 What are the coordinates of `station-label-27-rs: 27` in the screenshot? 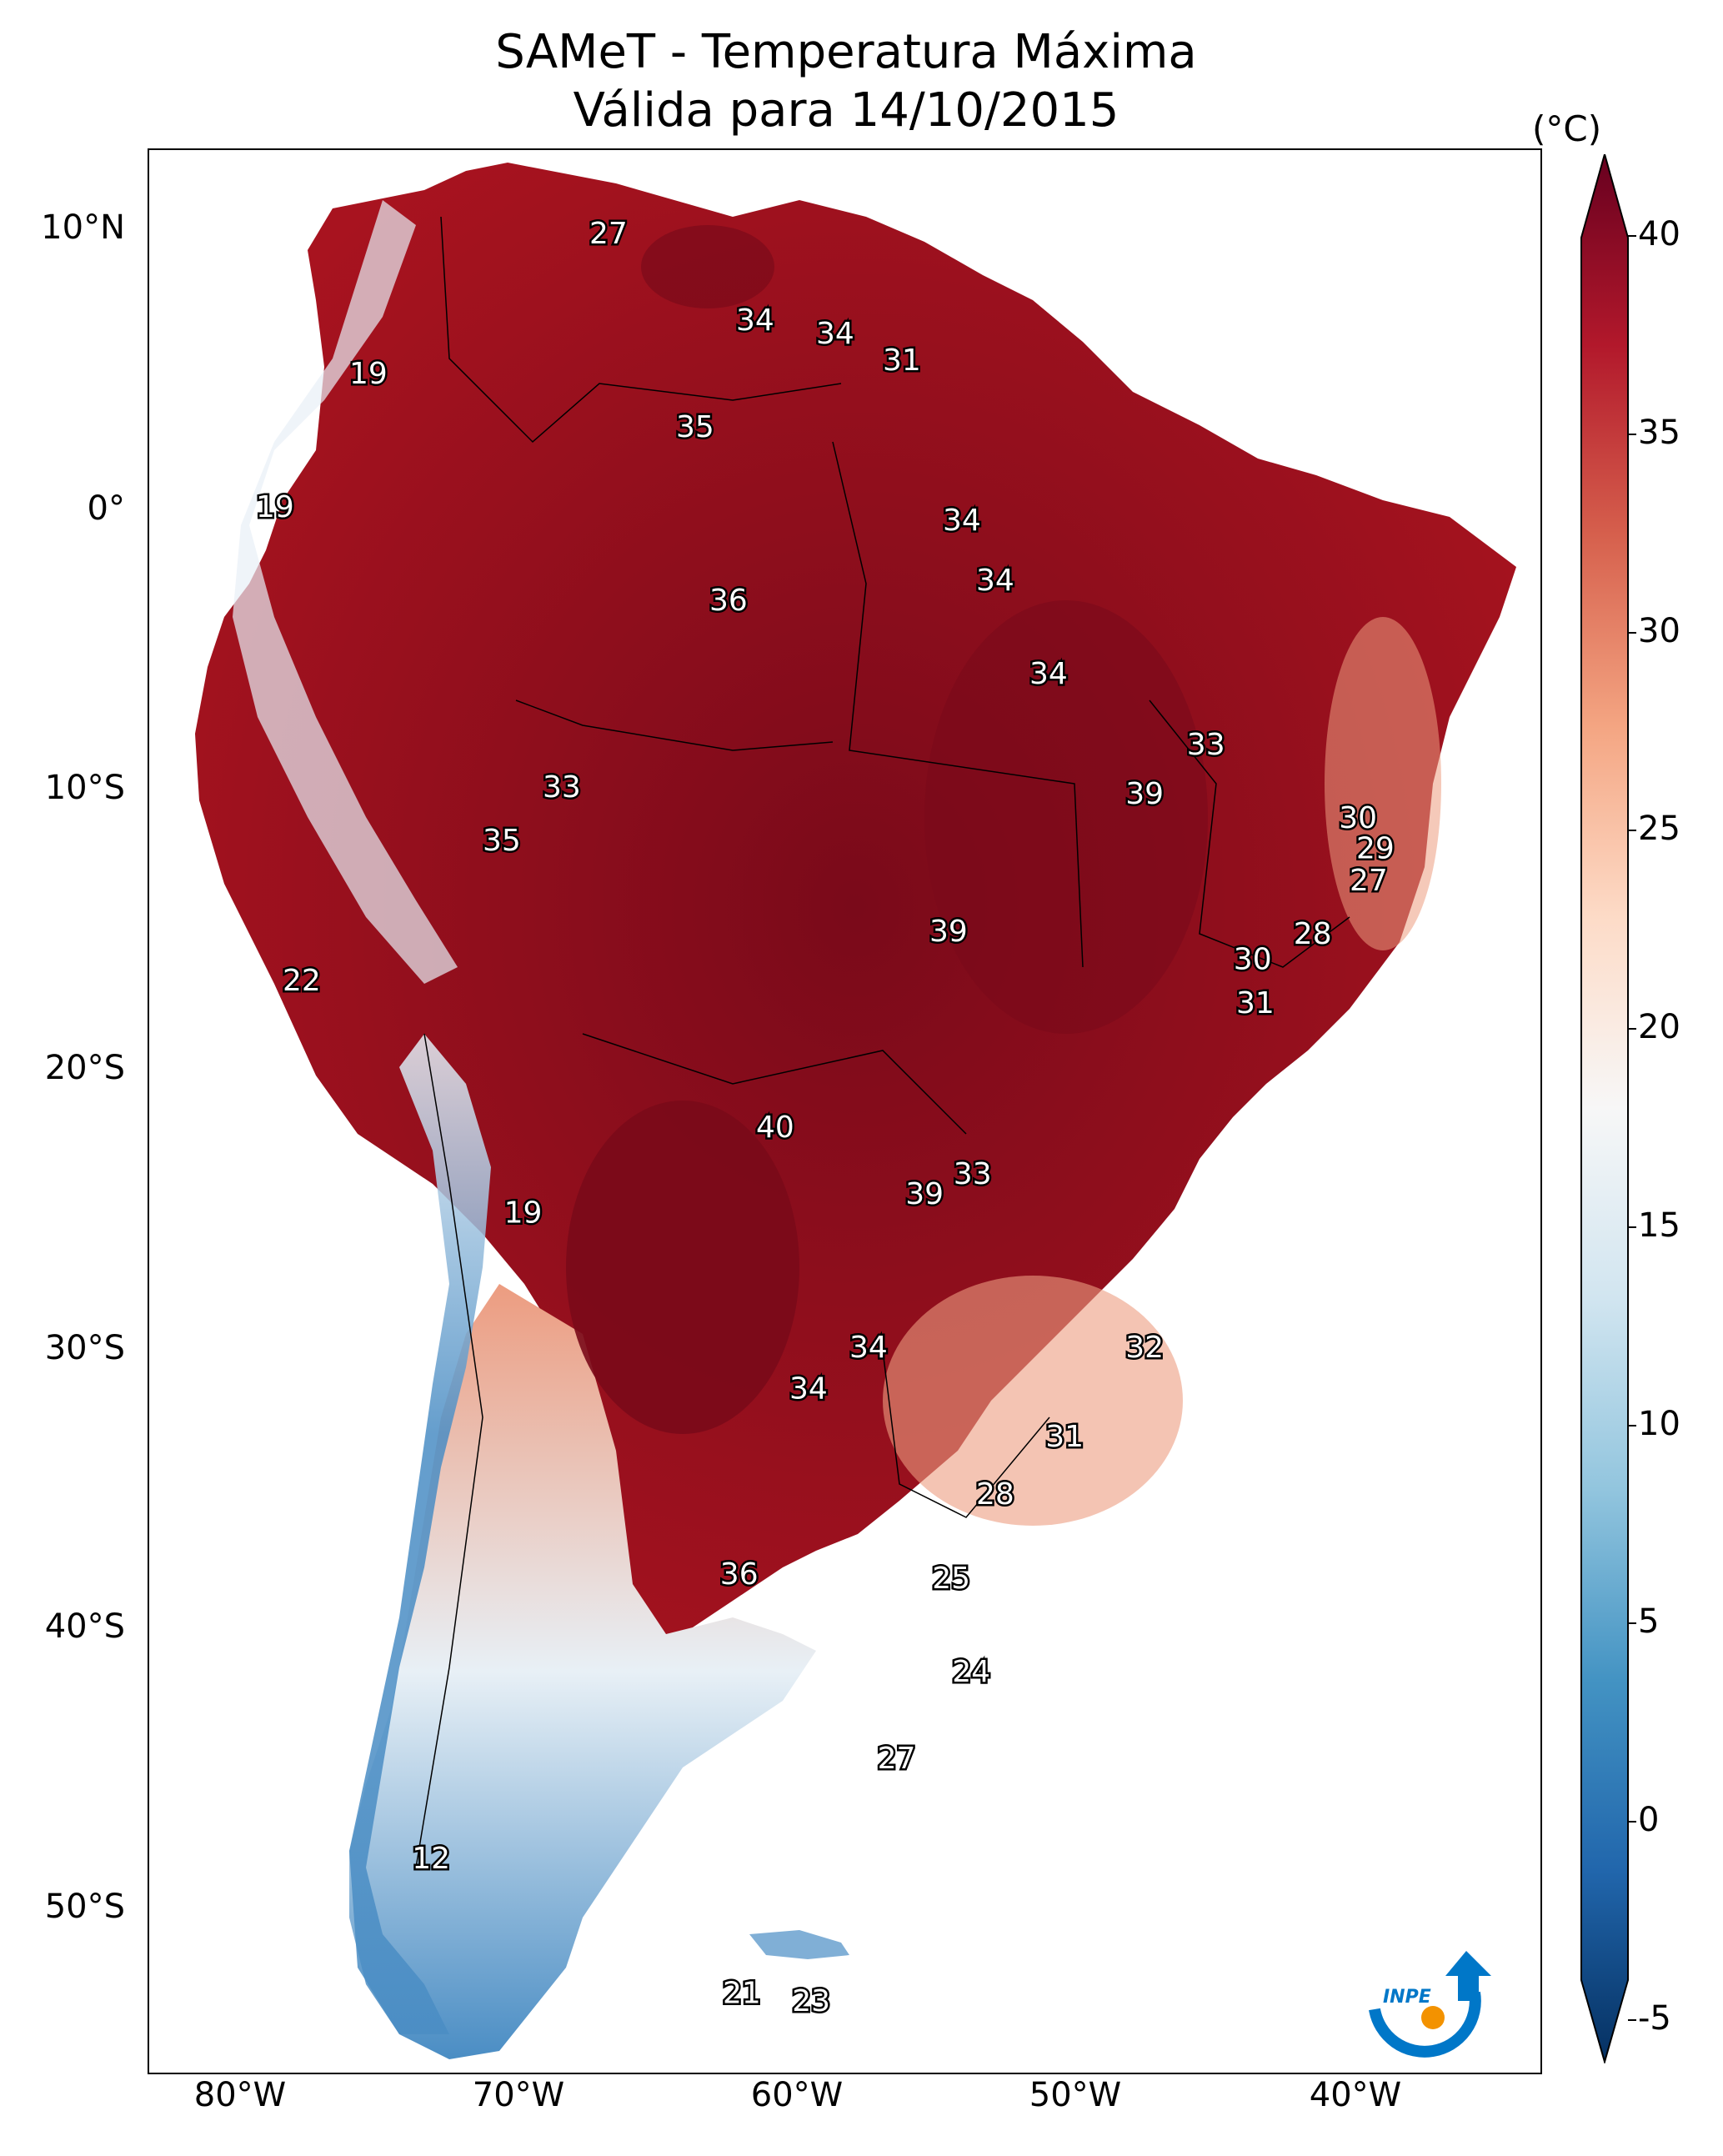 It's located at (897, 1759).